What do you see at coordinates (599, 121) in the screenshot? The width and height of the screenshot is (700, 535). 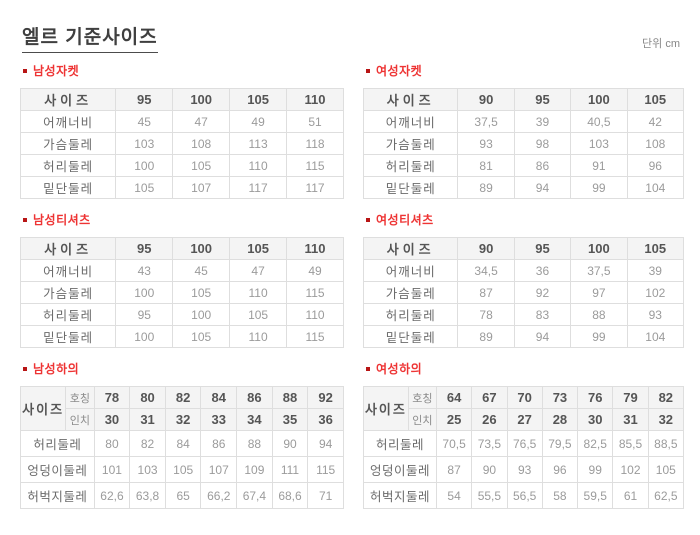 I see `value-cell: 40,5` at bounding box center [599, 121].